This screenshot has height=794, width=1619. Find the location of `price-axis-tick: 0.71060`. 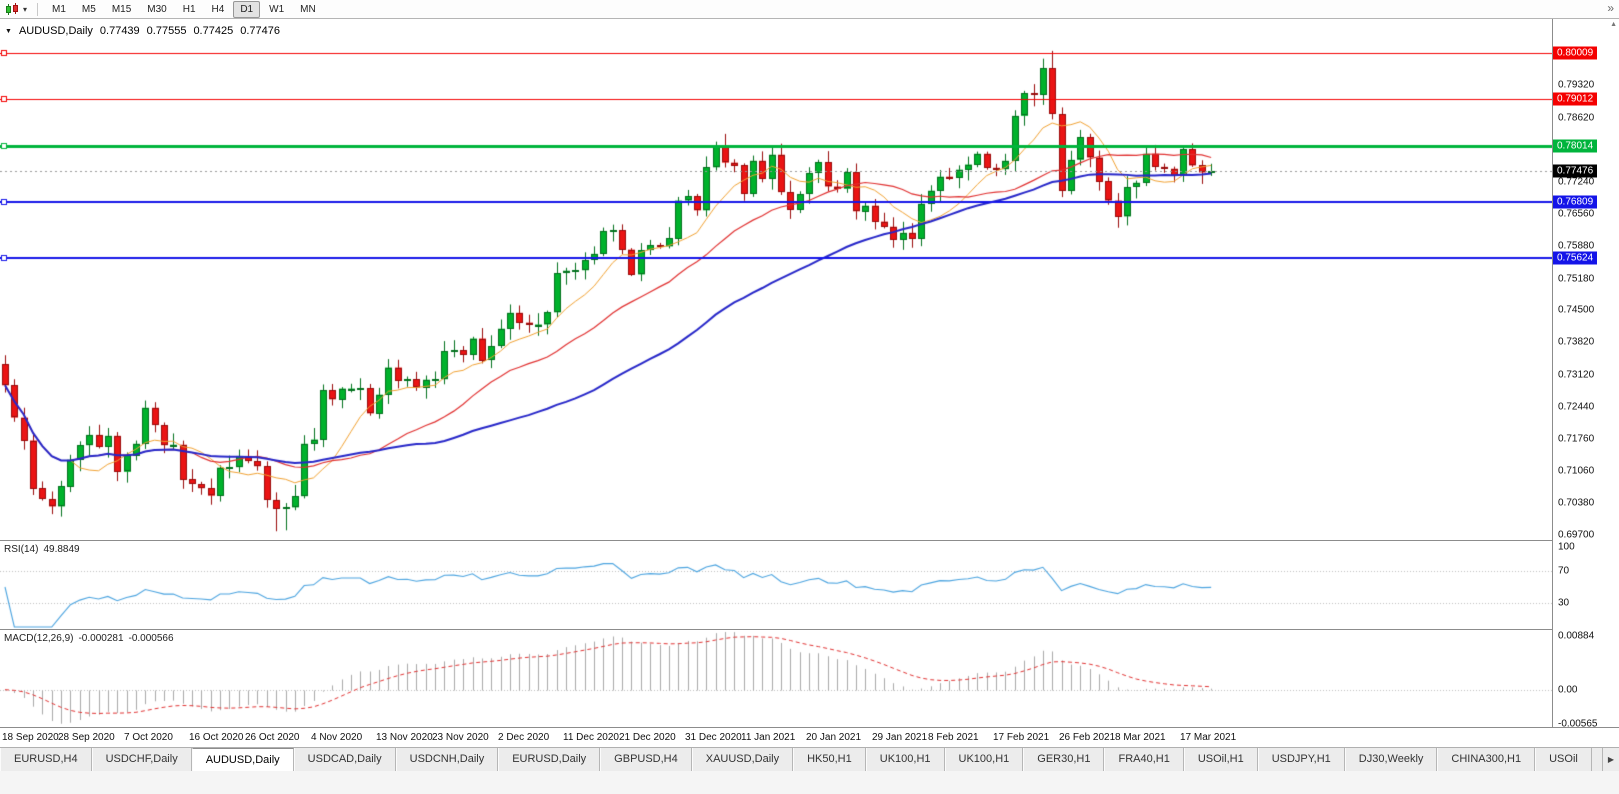

price-axis-tick: 0.71060 is located at coordinates (1576, 471).